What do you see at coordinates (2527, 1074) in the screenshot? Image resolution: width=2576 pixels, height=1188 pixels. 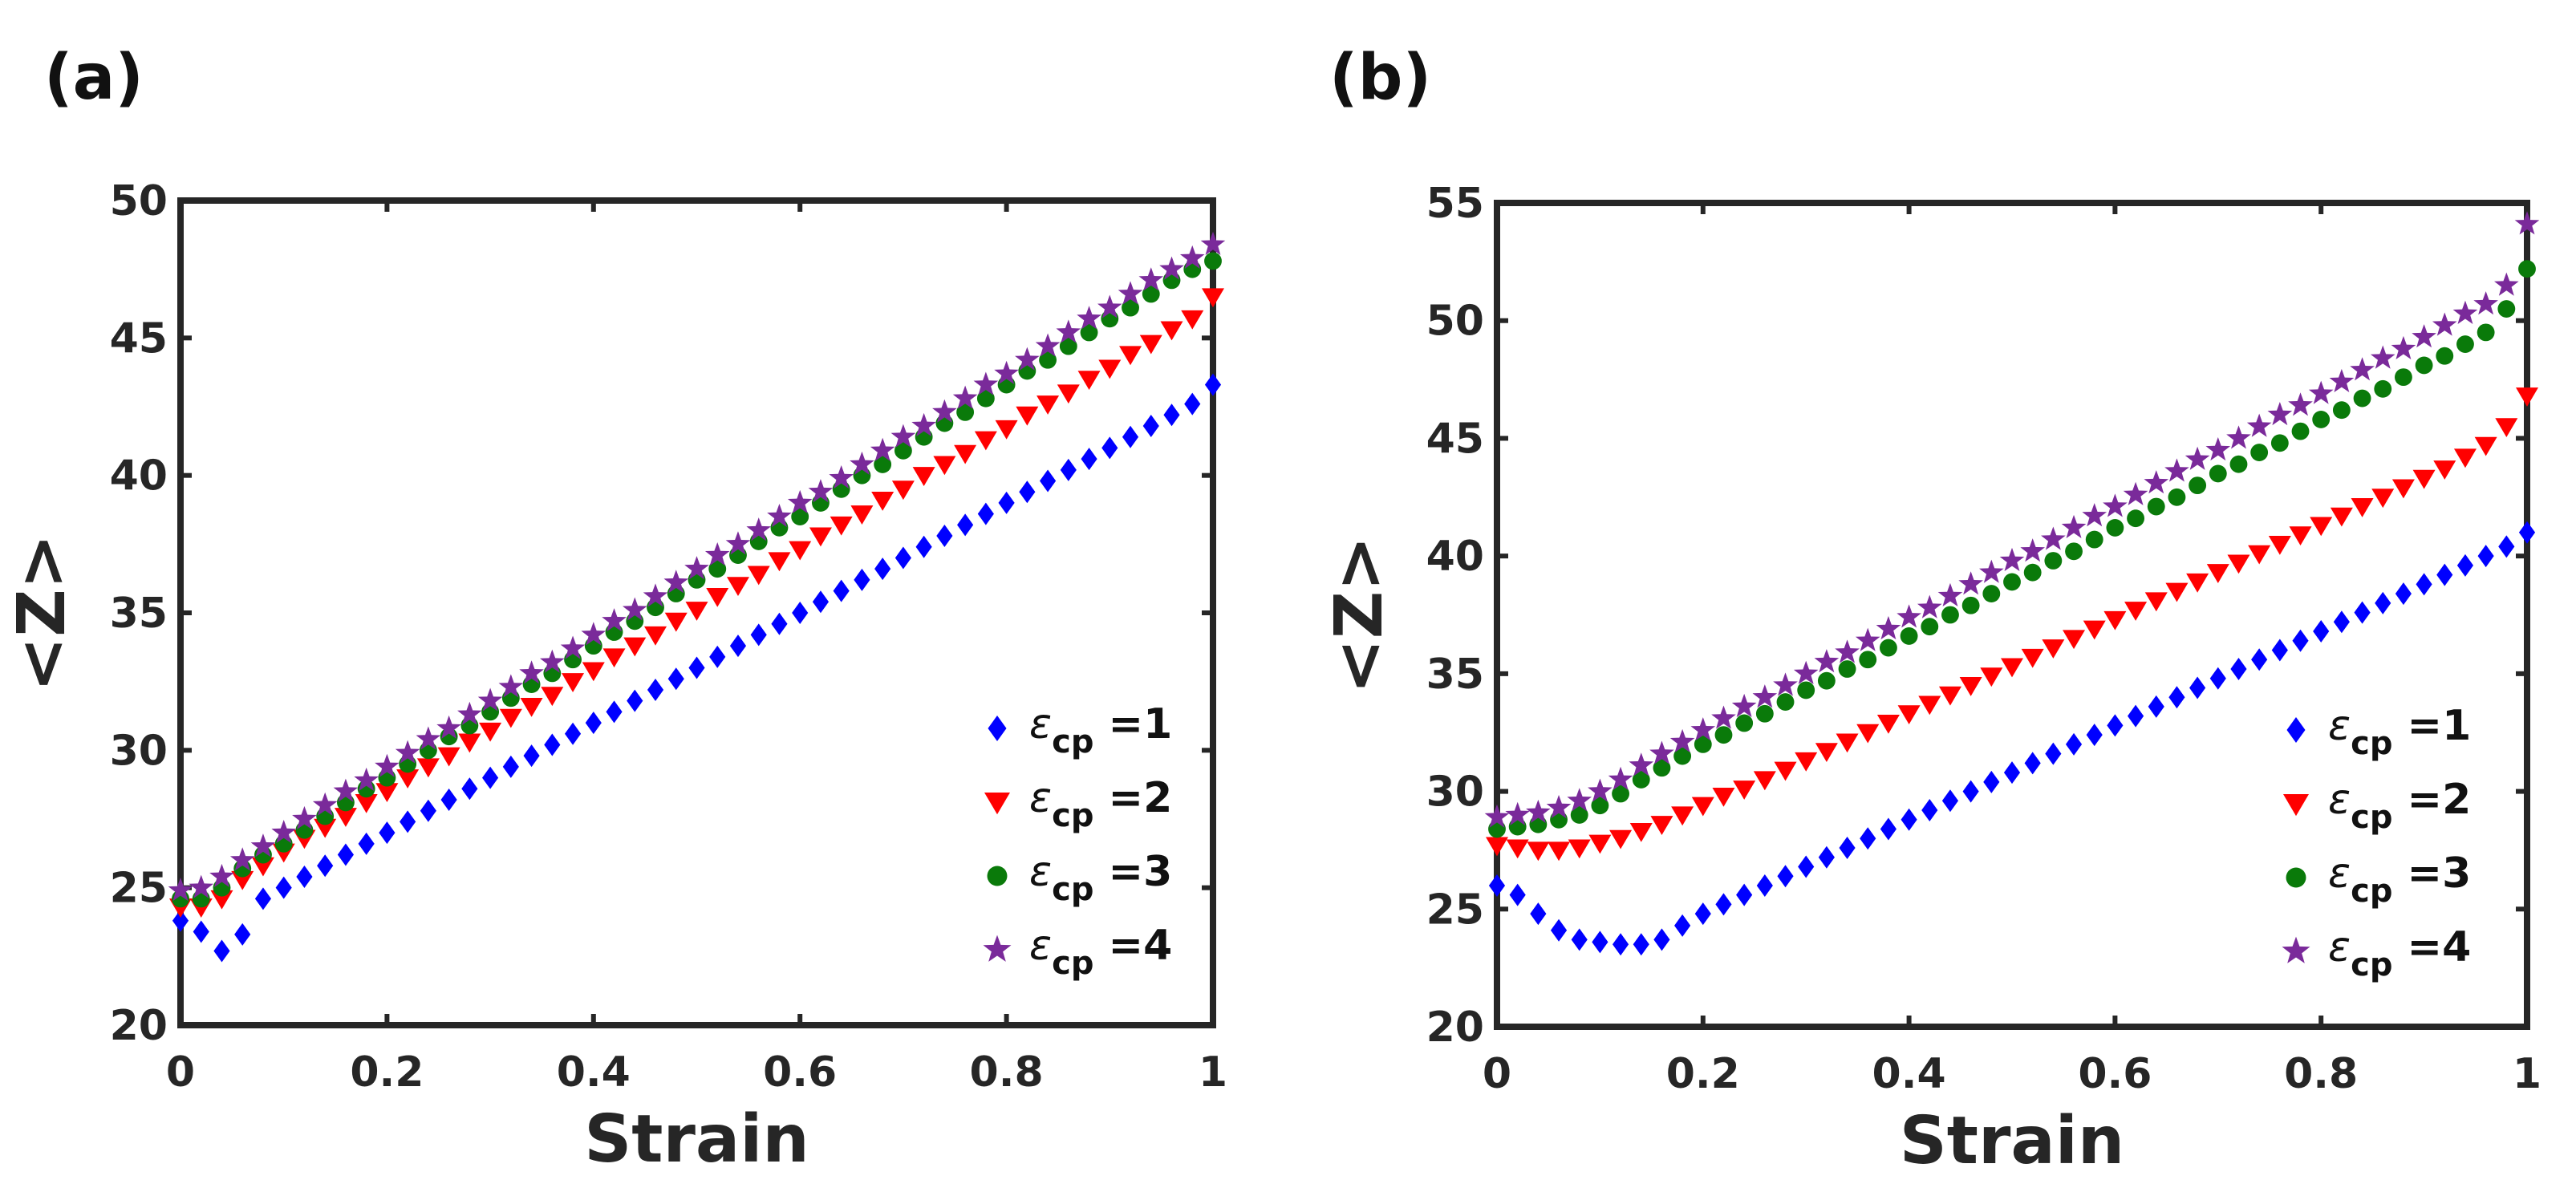 I see `panel-b-xtick-label: 1` at bounding box center [2527, 1074].